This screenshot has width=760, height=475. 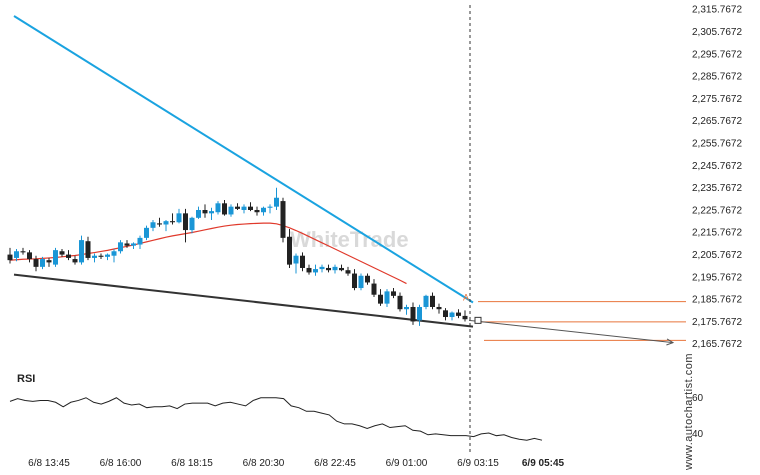 What do you see at coordinates (571, 331) in the screenshot?
I see `forecast-arrow` at bounding box center [571, 331].